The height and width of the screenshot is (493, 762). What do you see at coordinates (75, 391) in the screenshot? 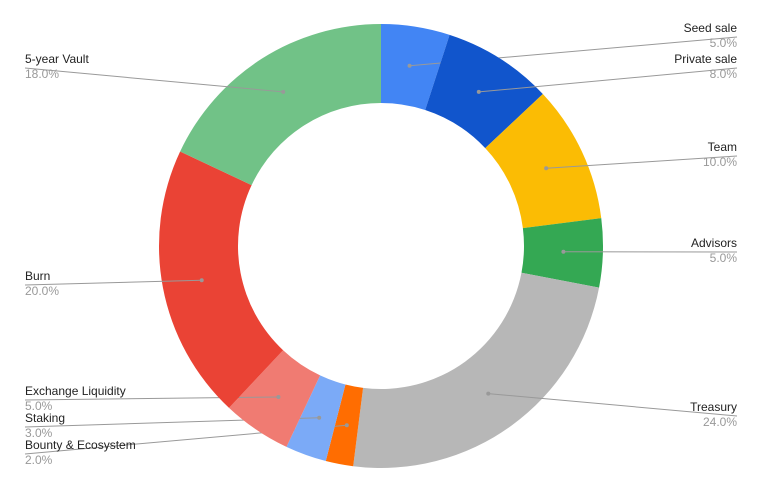
I see `slice-label: Exchange Liquidity` at bounding box center [75, 391].